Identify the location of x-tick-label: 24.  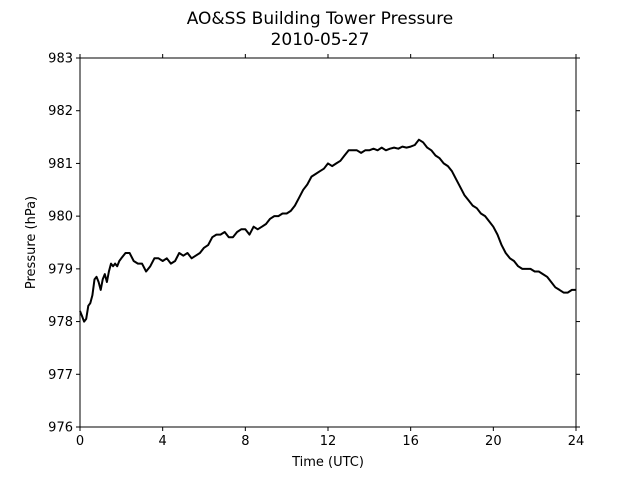
(576, 441).